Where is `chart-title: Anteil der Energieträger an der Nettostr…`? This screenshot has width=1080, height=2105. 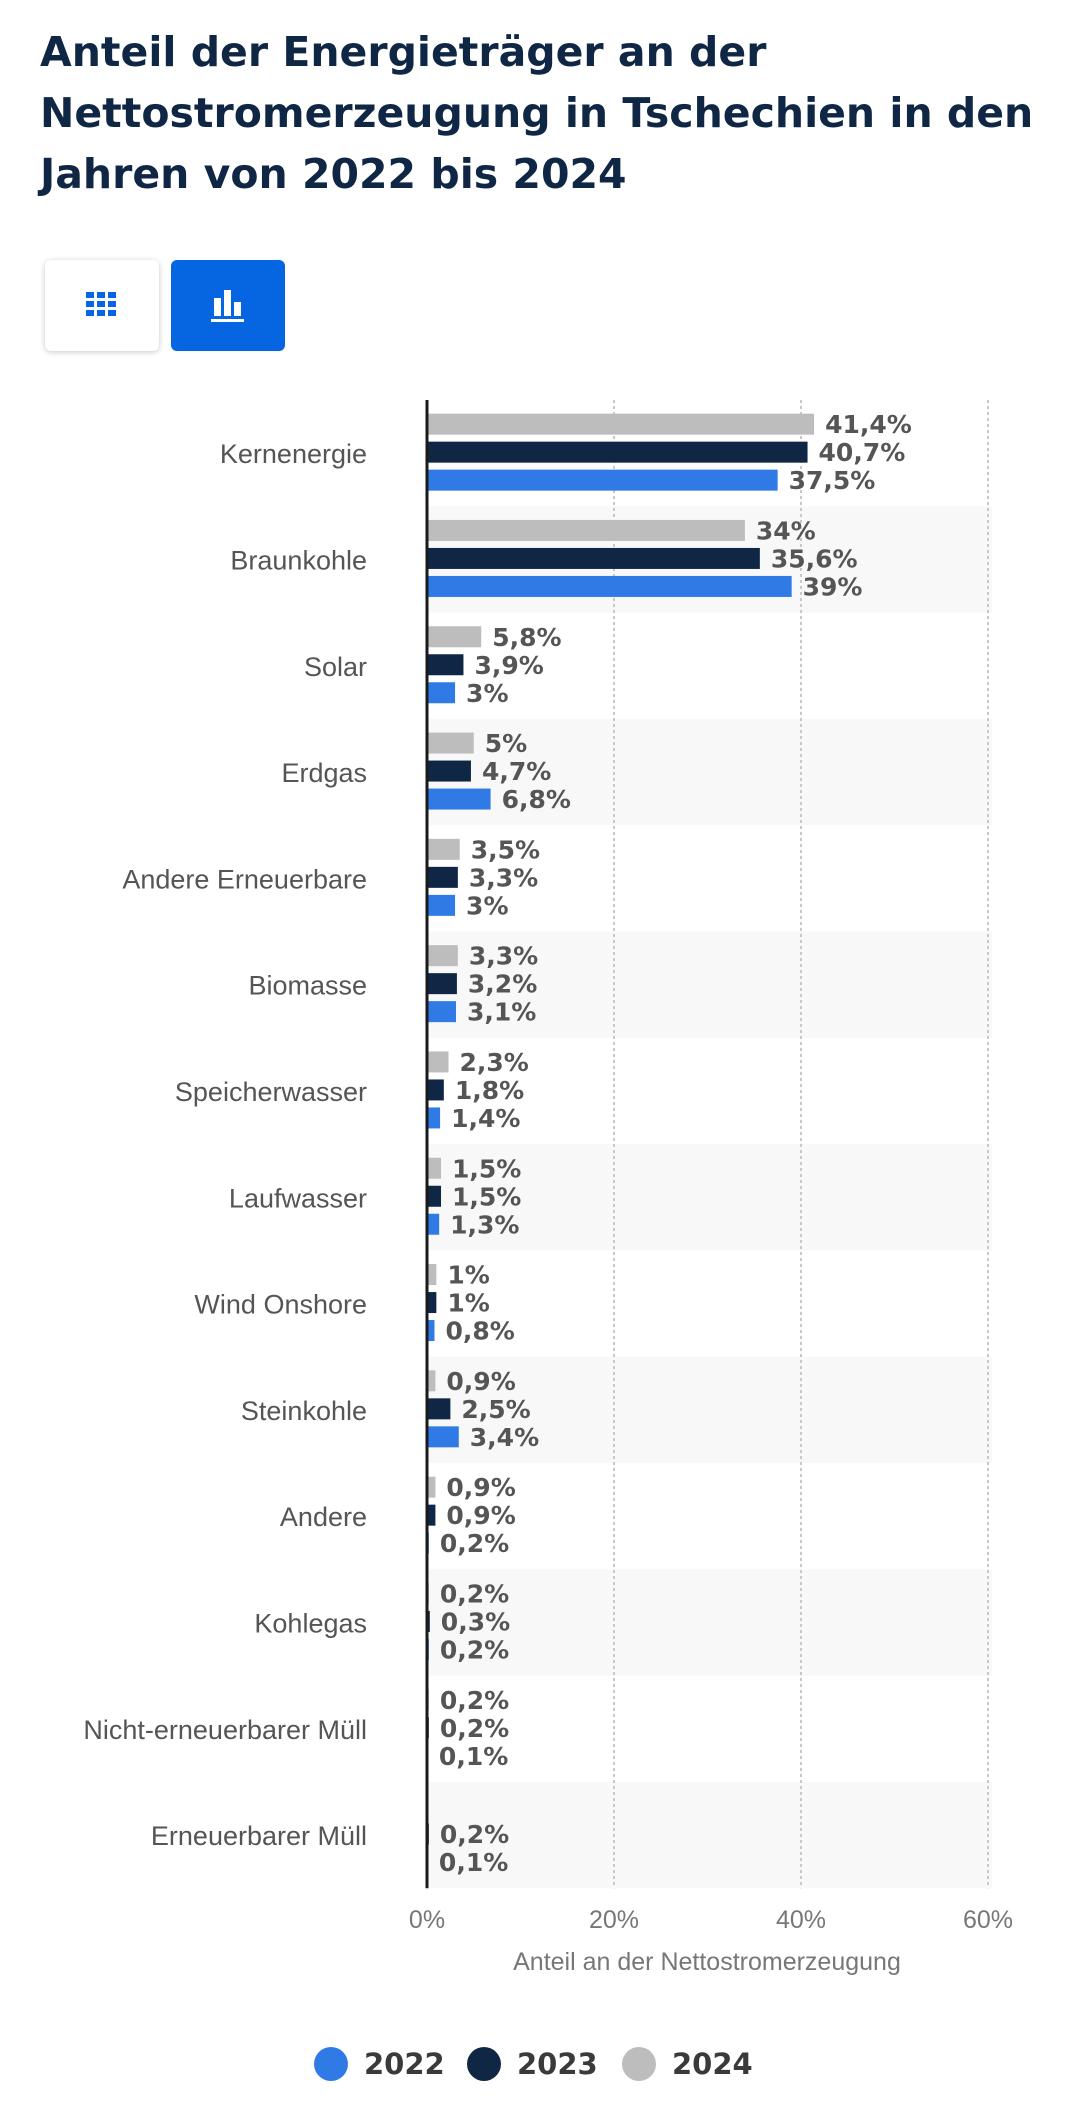 chart-title: Anteil der Energieträger an der Nettostr… is located at coordinates (537, 113).